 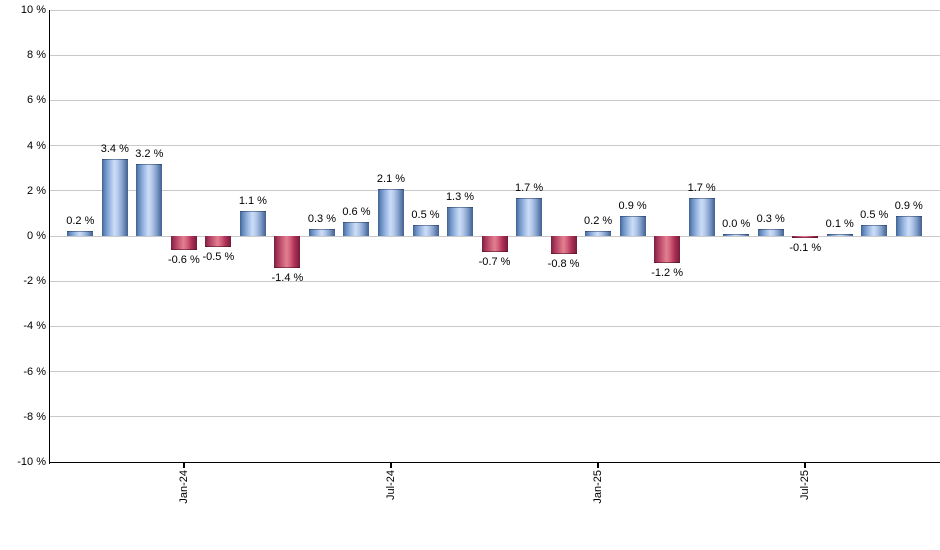 What do you see at coordinates (805, 485) in the screenshot?
I see `x-tick-label: Jul-25` at bounding box center [805, 485].